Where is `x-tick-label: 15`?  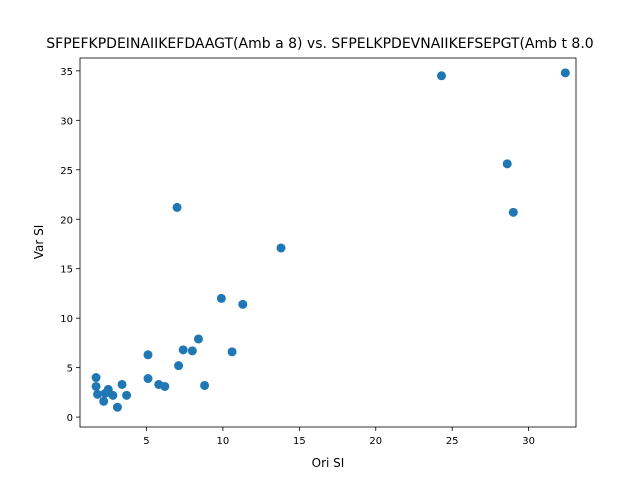
x-tick-label: 15 is located at coordinates (299, 441).